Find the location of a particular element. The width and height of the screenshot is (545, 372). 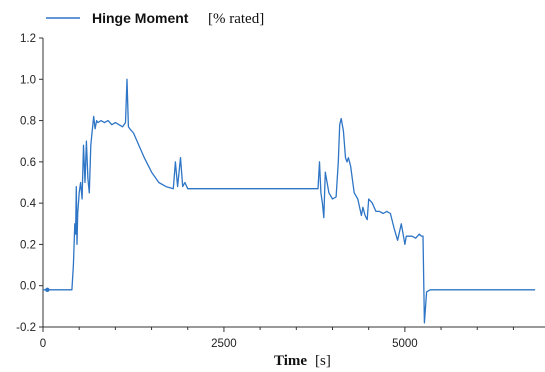

x-axis-ticks: 0 2500 5000 is located at coordinates (277, 338).